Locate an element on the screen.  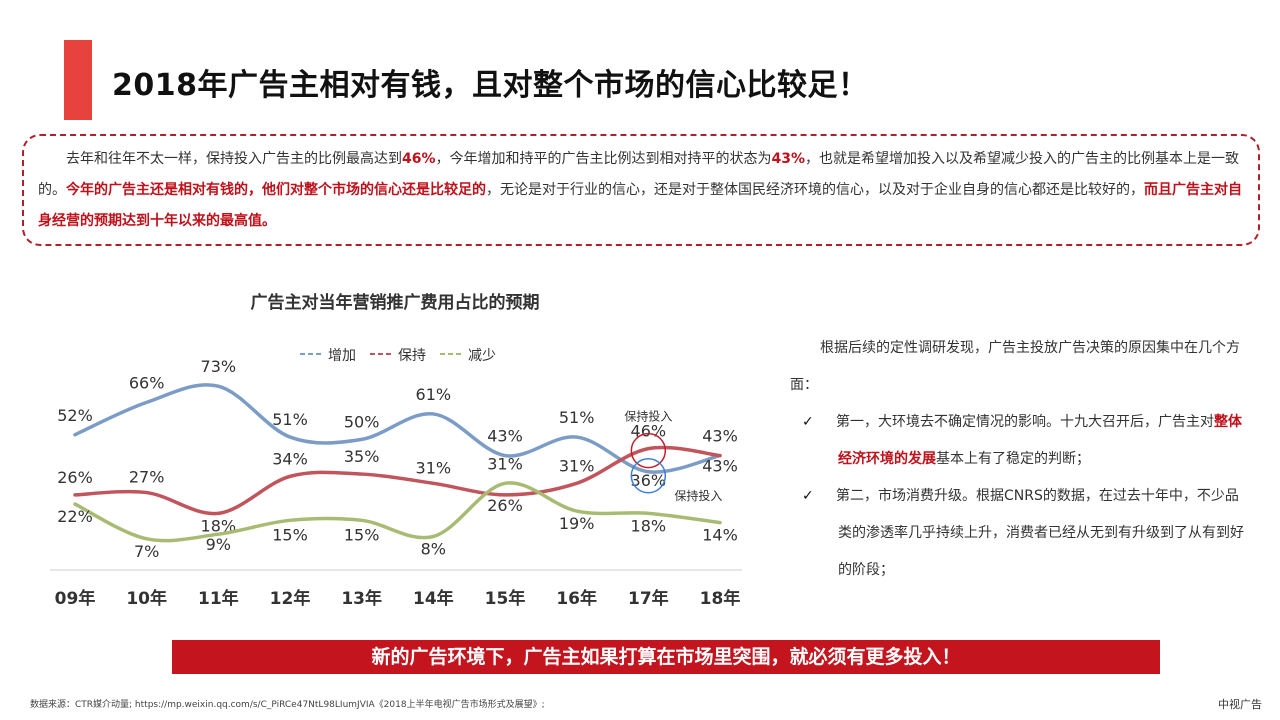
summary-highlight-confidence: 今年的广告主还是相对有钱的，他们对整个市场的信心还是比较足的 is located at coordinates (276, 190).